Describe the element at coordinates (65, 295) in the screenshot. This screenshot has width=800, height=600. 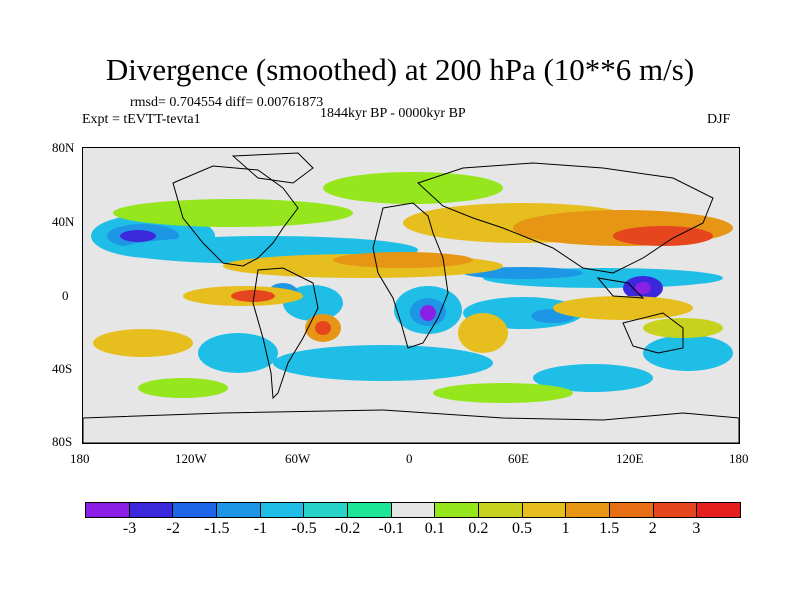
I see `lat-label: 0` at that location.